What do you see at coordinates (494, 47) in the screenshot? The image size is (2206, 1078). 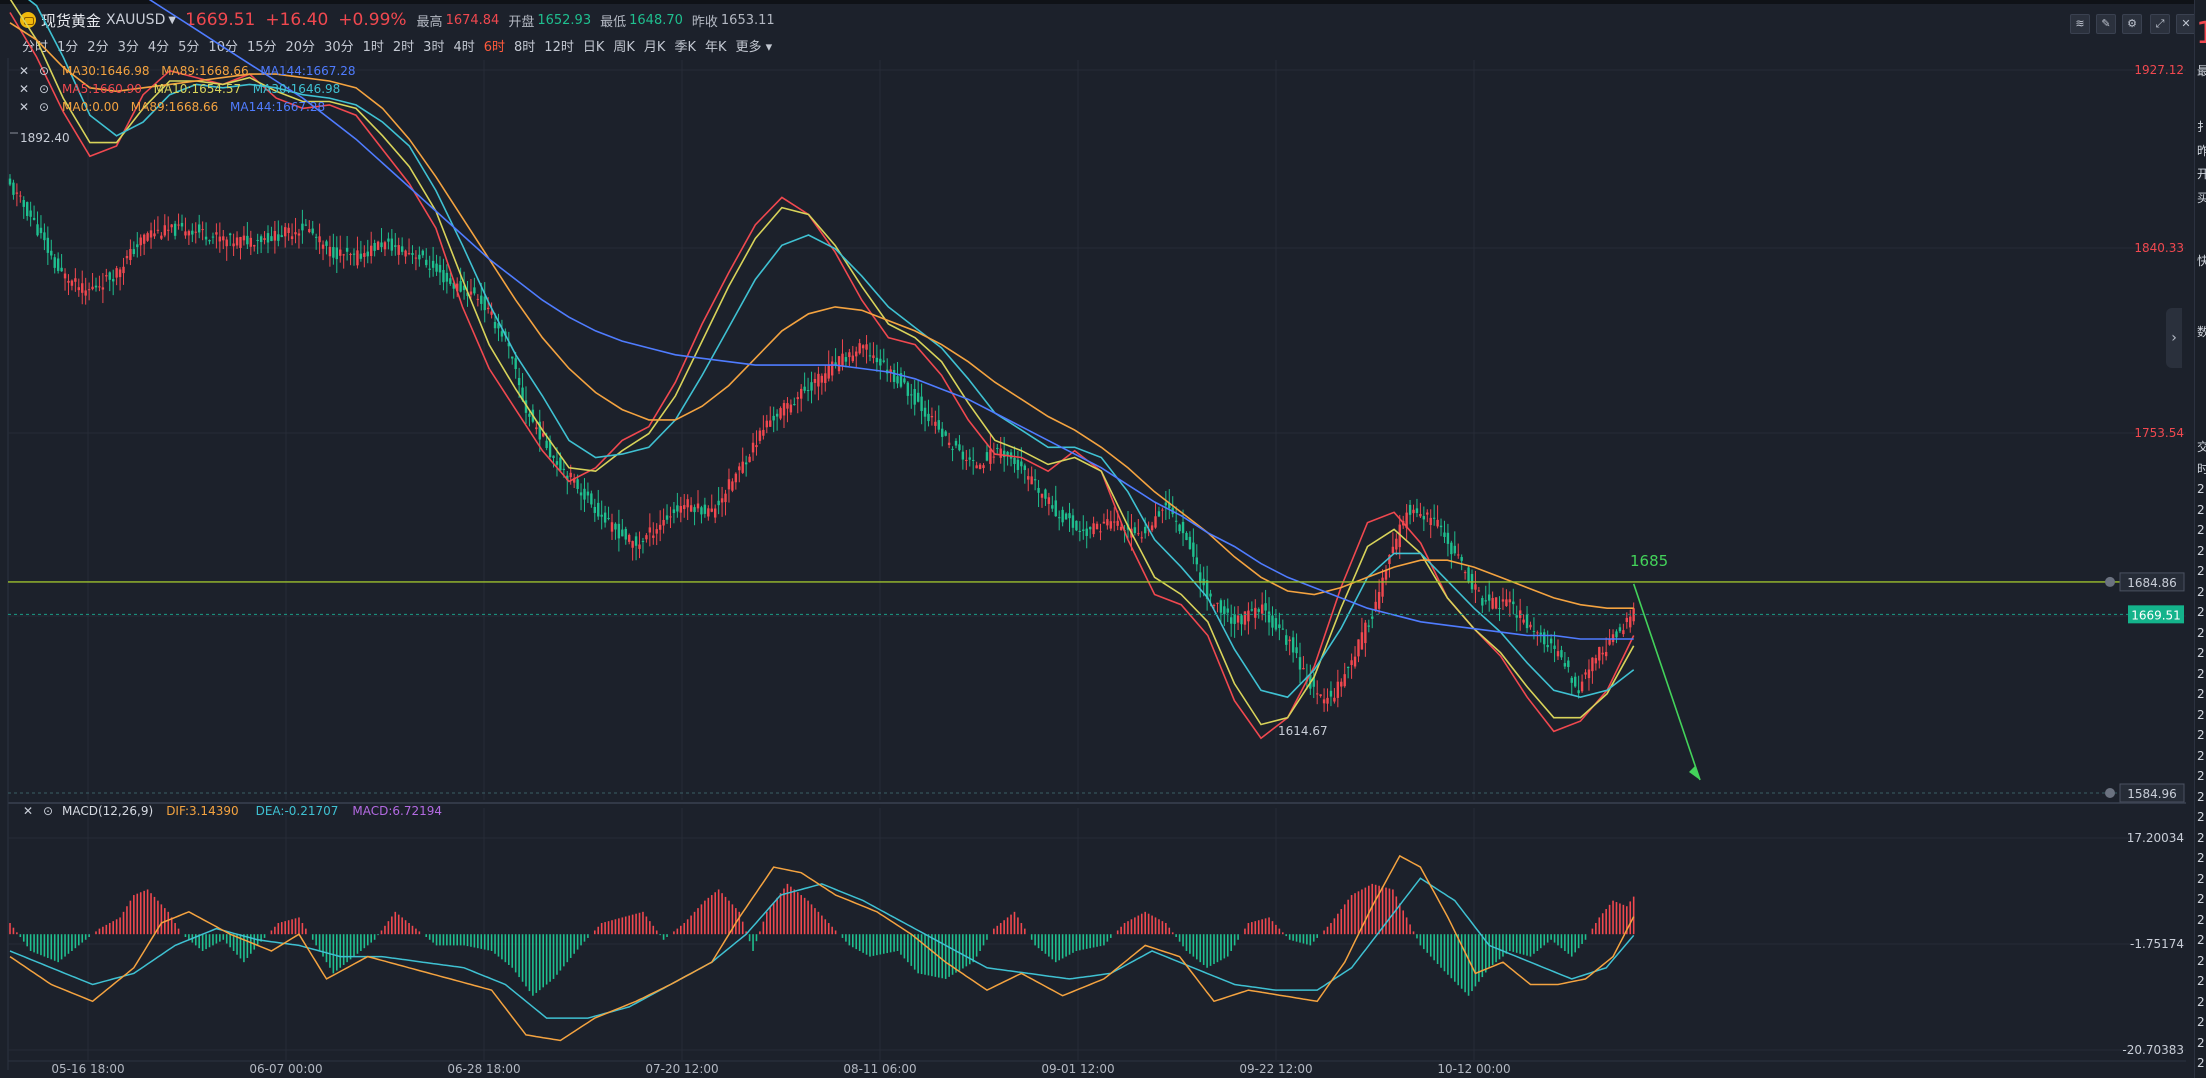 I see `period-14: 6时` at bounding box center [494, 47].